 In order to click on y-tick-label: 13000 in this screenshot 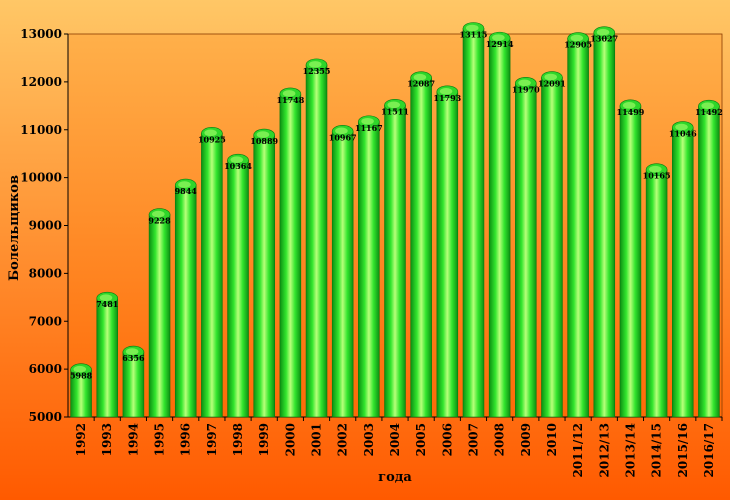, I will do `click(41, 34)`.